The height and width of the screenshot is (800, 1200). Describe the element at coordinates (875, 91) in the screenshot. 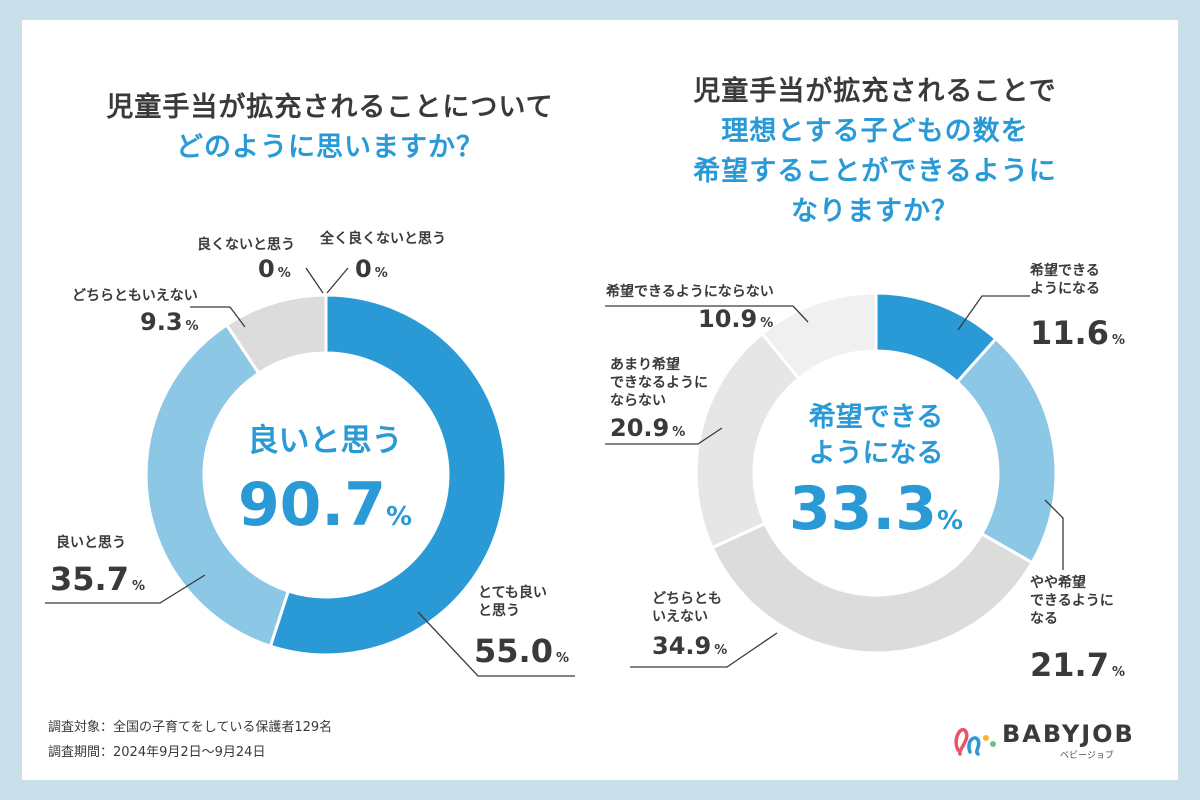

I see `right-title-line1: 児童手当が拡充されることで` at that location.